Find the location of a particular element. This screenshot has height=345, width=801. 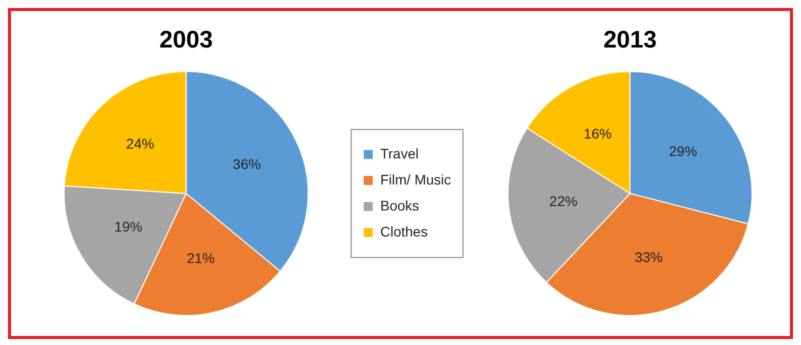

chart-title: 2013 is located at coordinates (630, 40).